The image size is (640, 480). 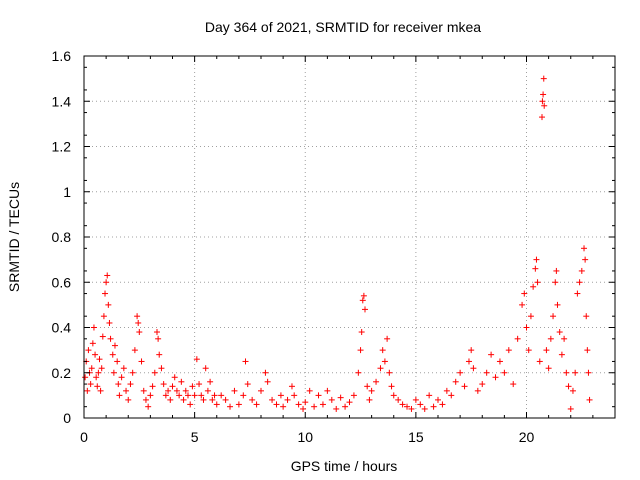 I want to click on x-tick-label: 5, so click(x=195, y=437).